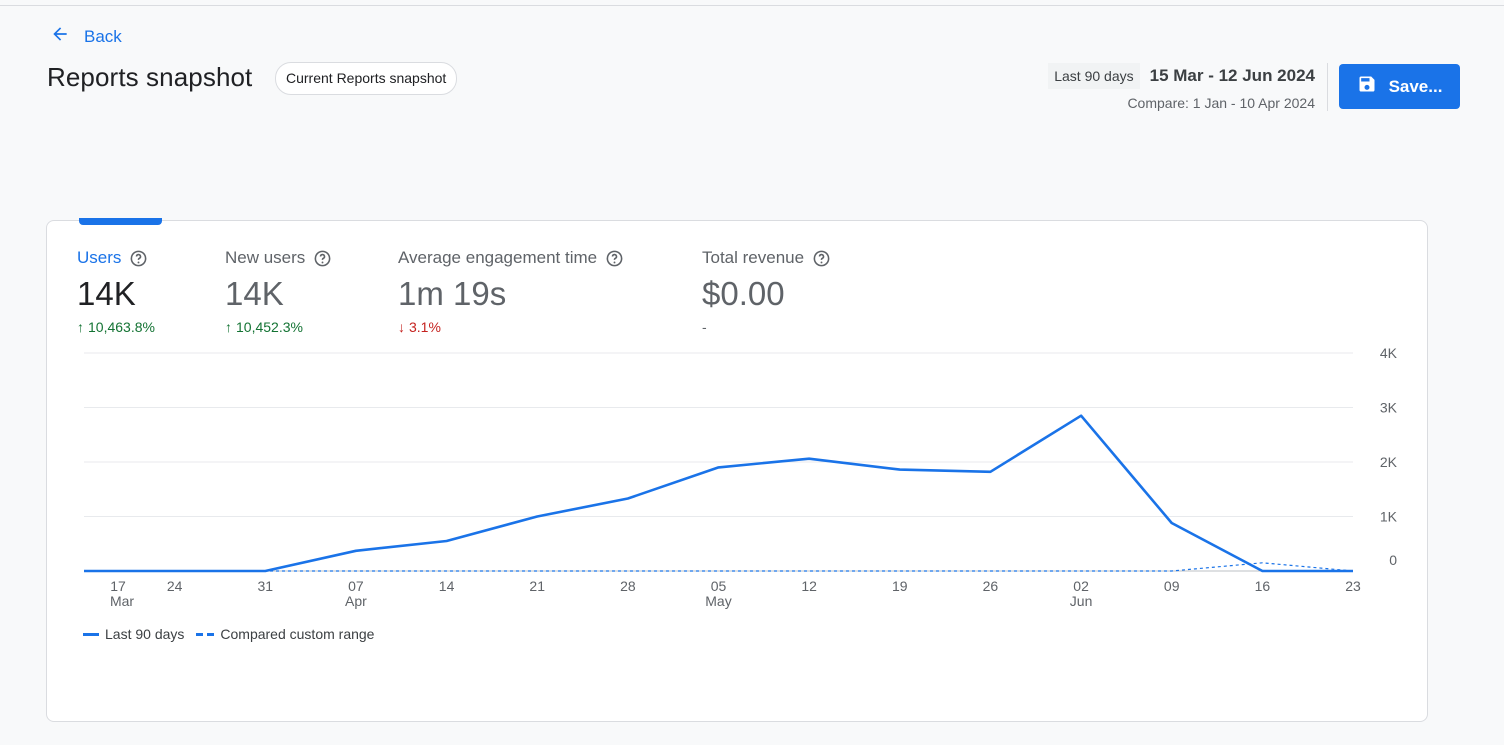  I want to click on x-tick-label: 23, so click(1353, 586).